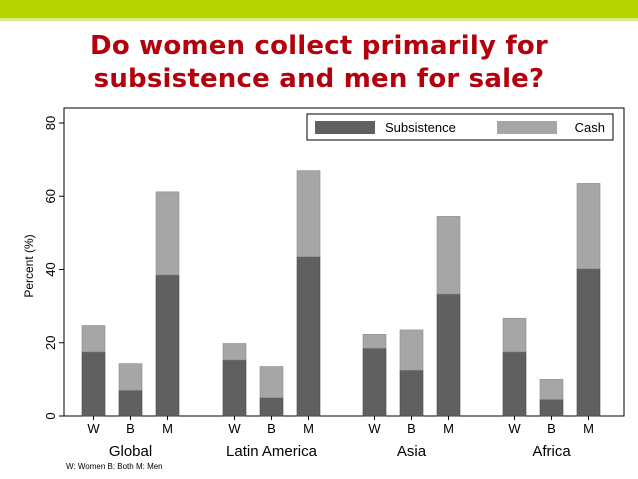 The width and height of the screenshot is (638, 479). I want to click on y-tick-label: 20, so click(50, 343).